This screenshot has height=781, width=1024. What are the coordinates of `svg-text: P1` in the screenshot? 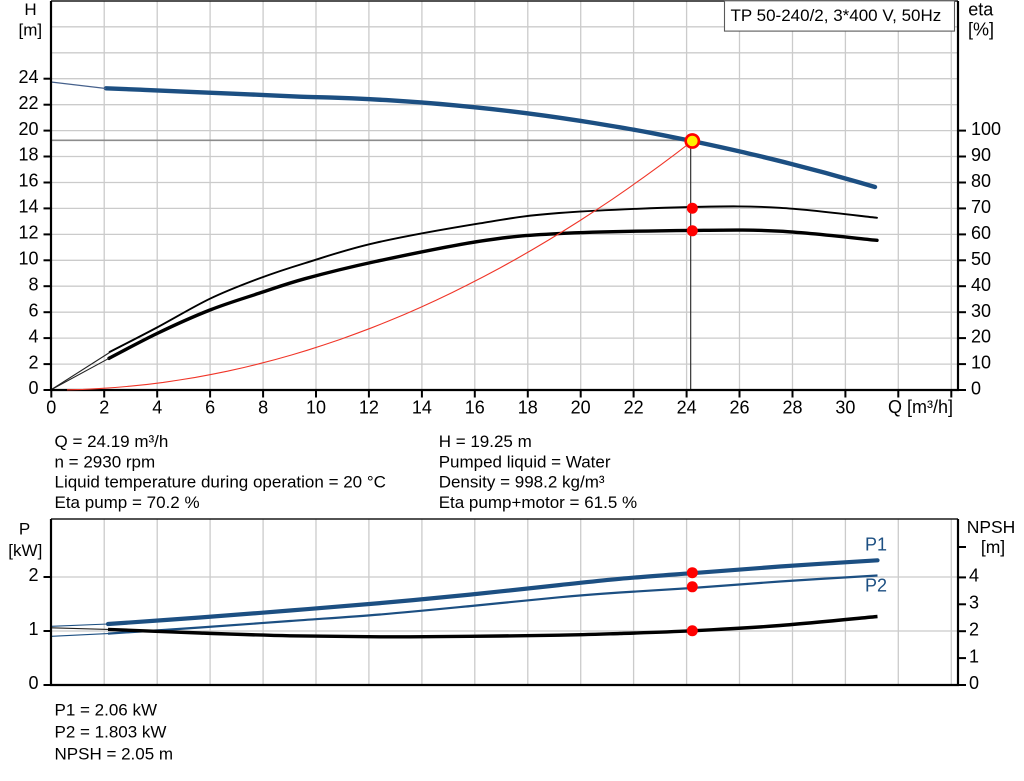 It's located at (876, 545).